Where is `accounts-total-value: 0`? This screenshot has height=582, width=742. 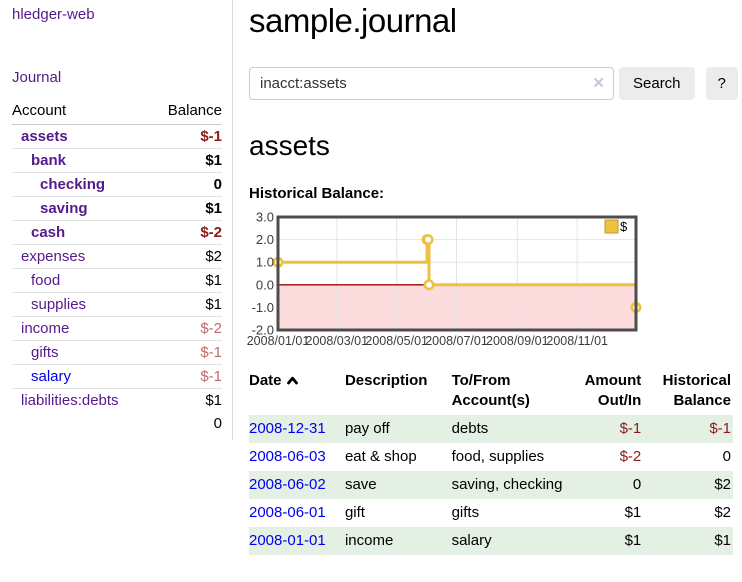 accounts-total-value: 0 is located at coordinates (217, 423).